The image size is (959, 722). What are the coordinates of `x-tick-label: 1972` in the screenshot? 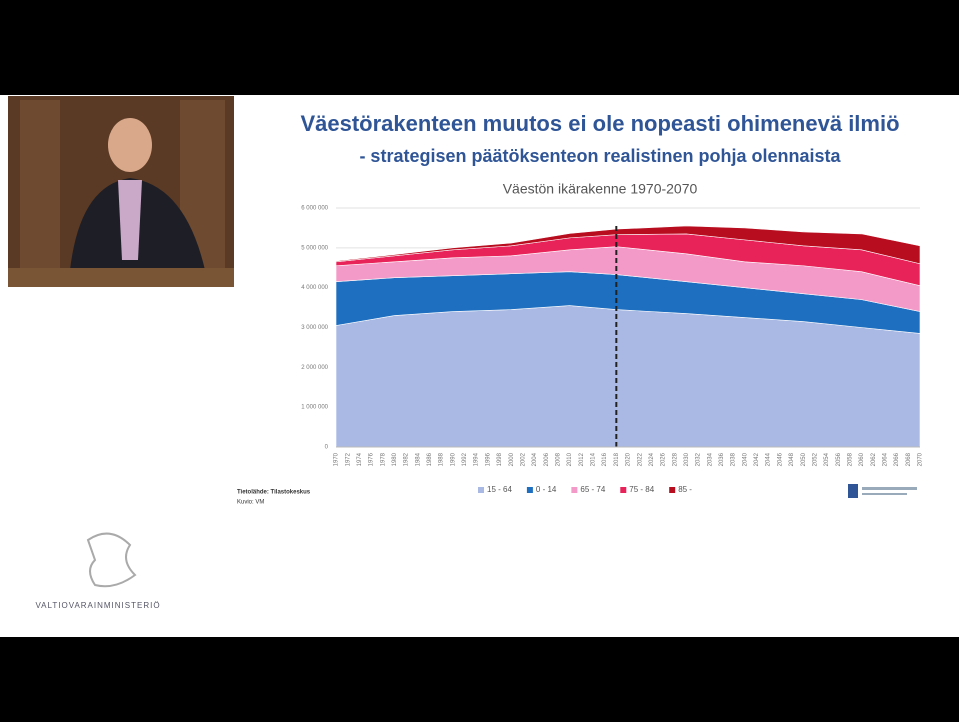 It's located at (348, 459).